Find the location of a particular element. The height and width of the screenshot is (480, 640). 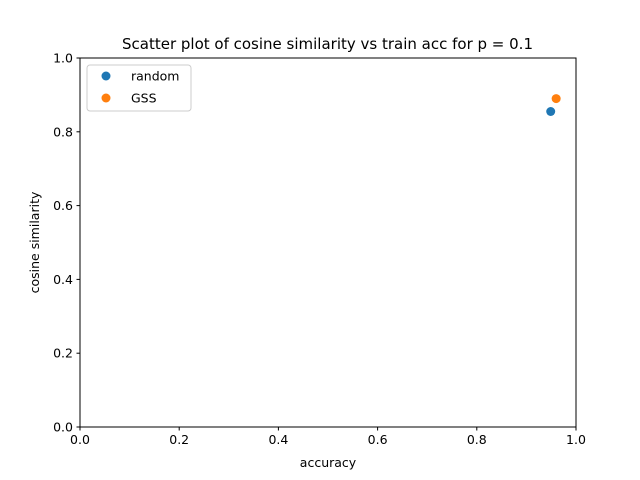

x-tick-label: 1.0 is located at coordinates (576, 439).